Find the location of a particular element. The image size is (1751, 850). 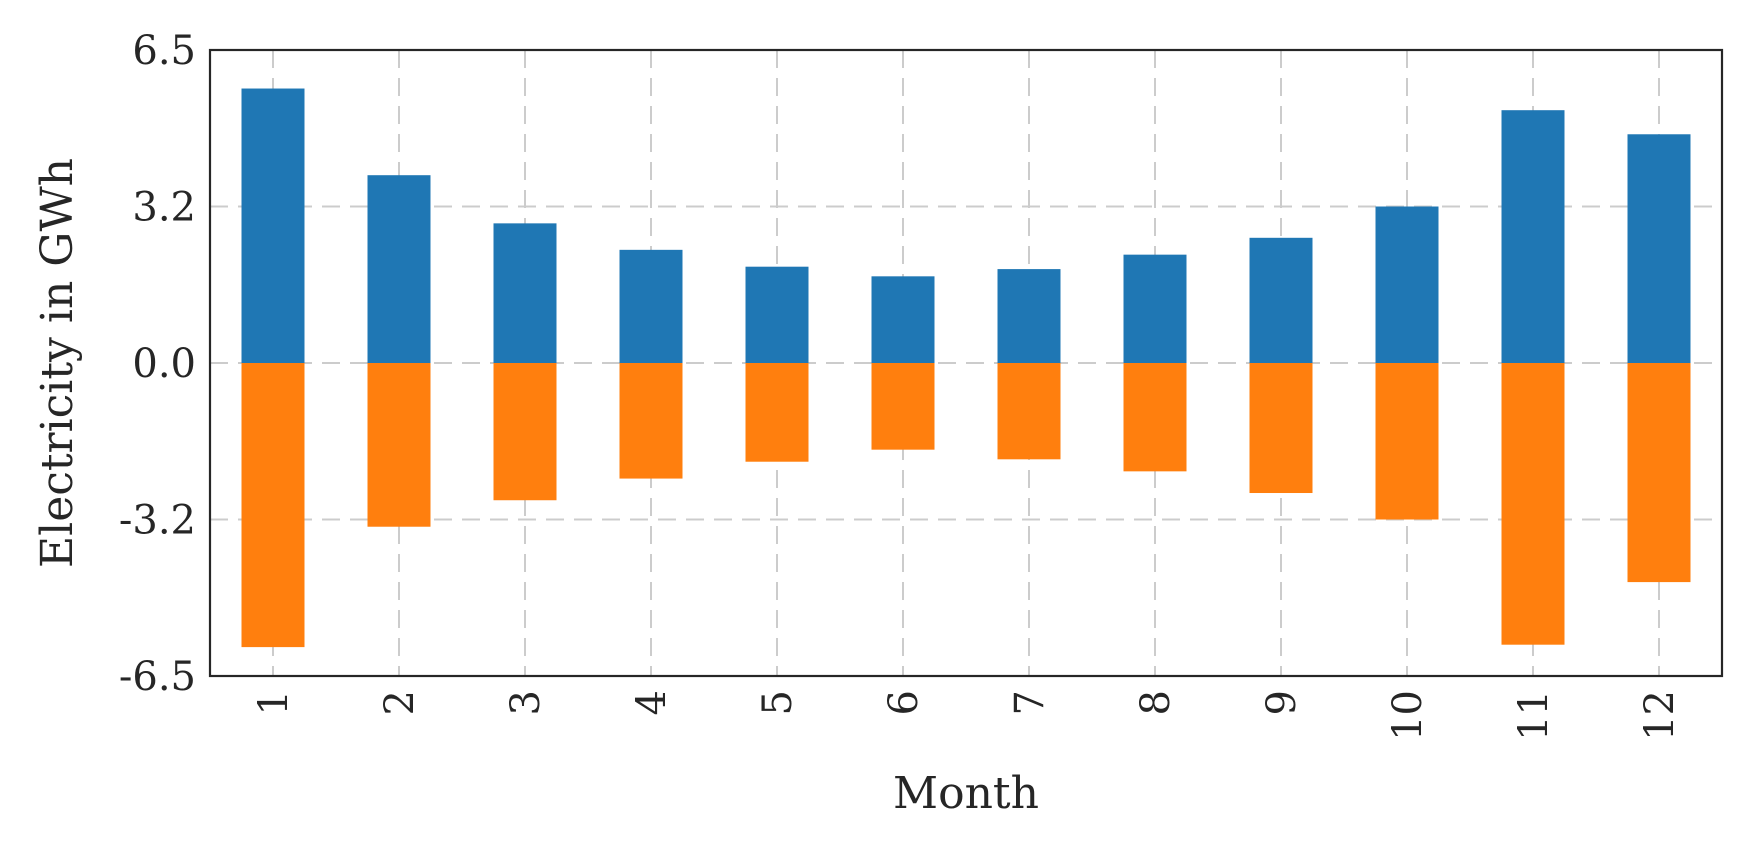

x-tick-label: 10 is located at coordinates (1408, 715).